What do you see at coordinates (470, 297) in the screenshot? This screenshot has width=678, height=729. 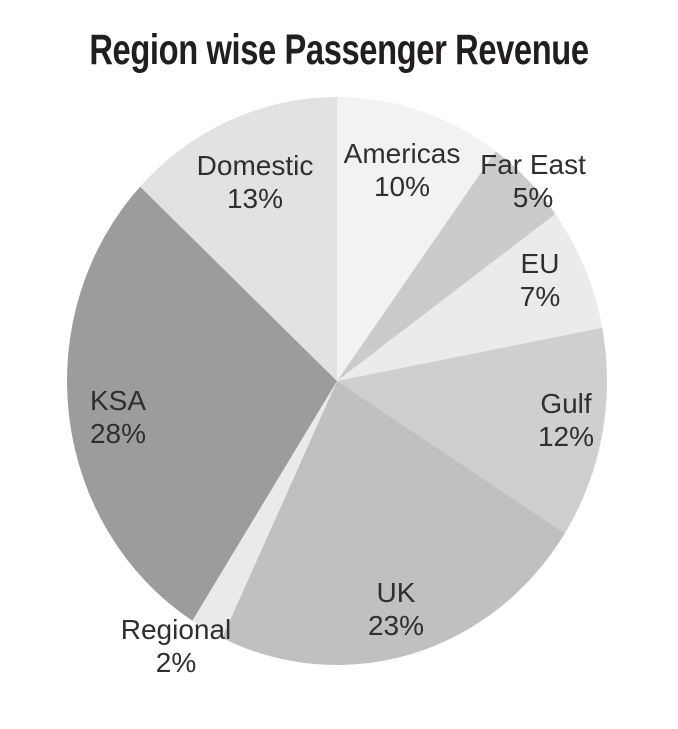 I see `pie-slice-eu` at bounding box center [470, 297].